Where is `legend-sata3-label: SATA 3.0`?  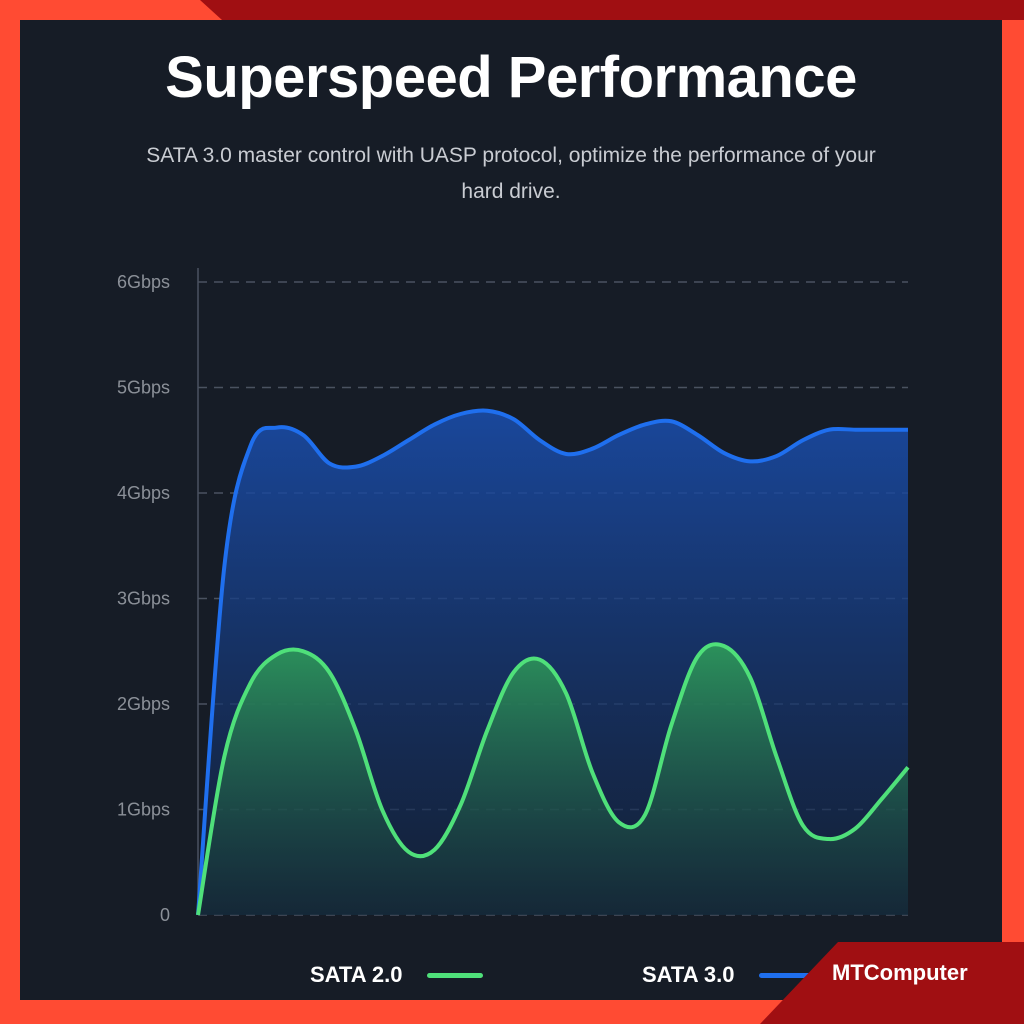 legend-sata3-label: SATA 3.0 is located at coordinates (688, 974).